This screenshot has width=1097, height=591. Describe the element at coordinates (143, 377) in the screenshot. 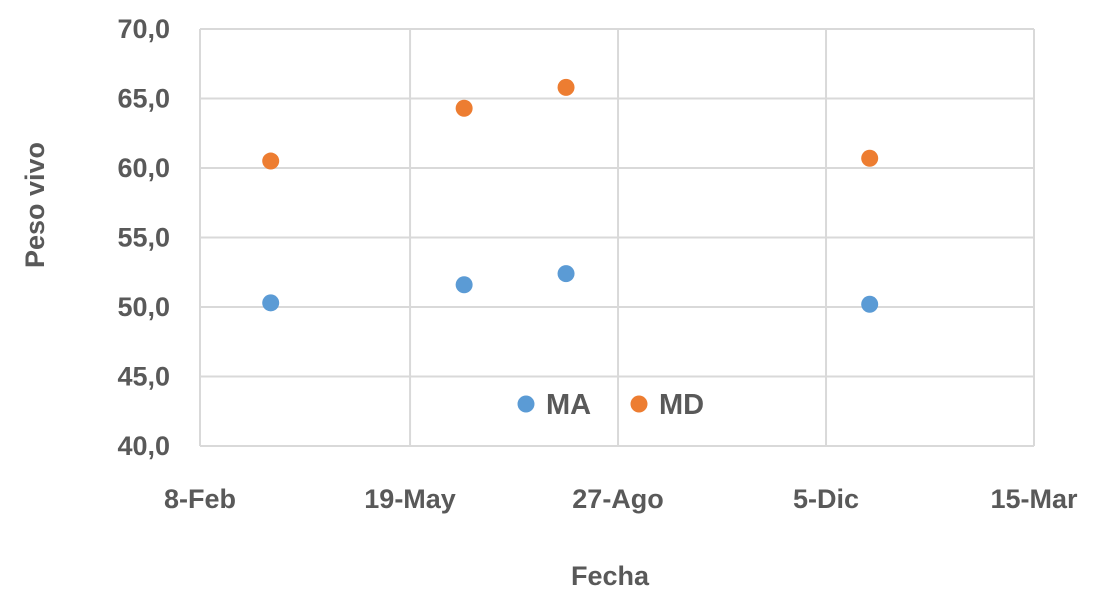

I see `y-tick-label: 45,0` at that location.